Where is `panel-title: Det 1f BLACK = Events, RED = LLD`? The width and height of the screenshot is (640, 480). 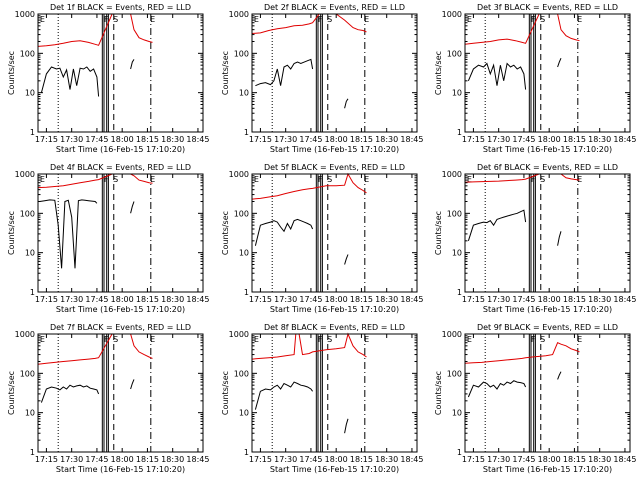
panel-title: Det 1f BLACK = Events, RED = LLD is located at coordinates (120, 7).